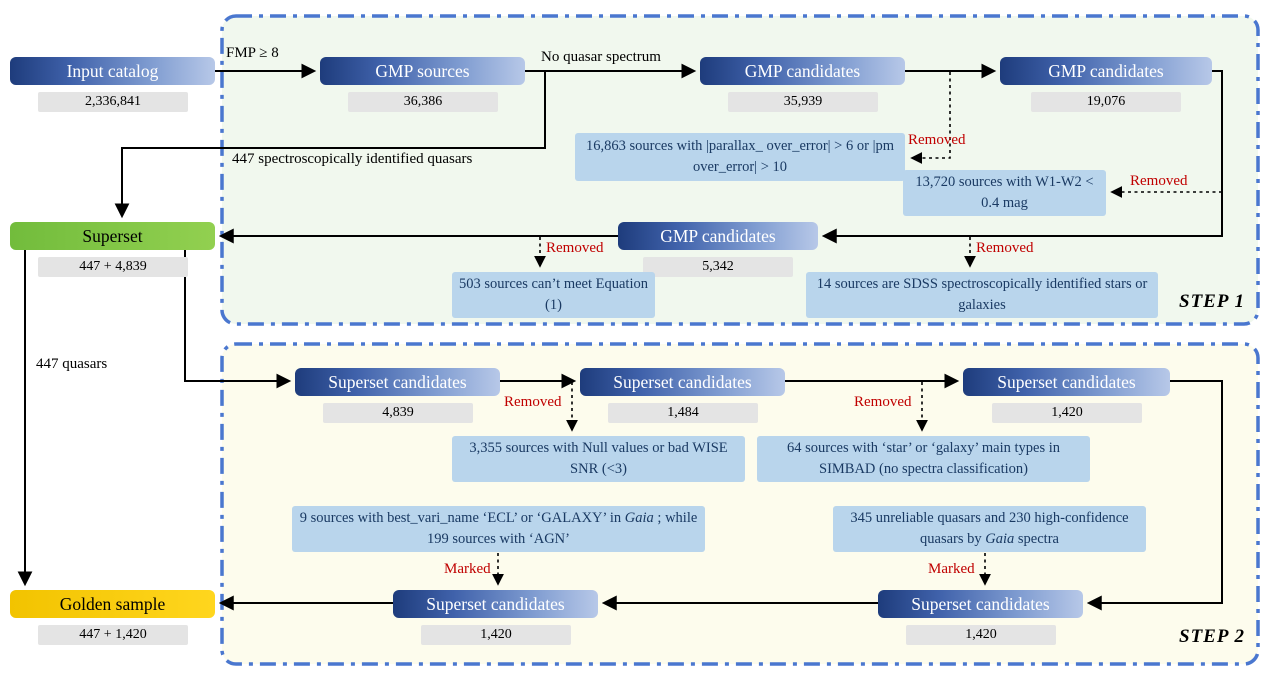 The height and width of the screenshot is (682, 1268). Describe the element at coordinates (423, 102) in the screenshot. I see `count-gmp-sources: 36,386` at that location.